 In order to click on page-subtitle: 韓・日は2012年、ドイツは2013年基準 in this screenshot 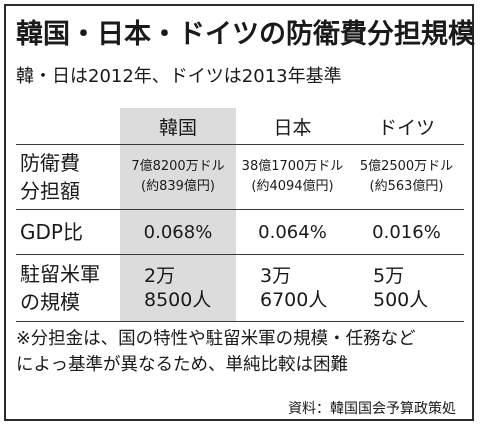, I will do `click(179, 76)`.